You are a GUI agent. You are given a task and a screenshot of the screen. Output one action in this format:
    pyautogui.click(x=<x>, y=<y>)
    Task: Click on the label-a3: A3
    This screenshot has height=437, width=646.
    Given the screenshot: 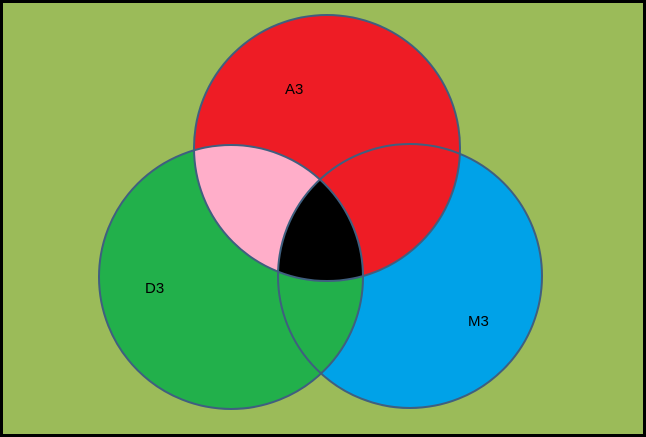 What is the action you would take?
    pyautogui.click(x=294, y=89)
    